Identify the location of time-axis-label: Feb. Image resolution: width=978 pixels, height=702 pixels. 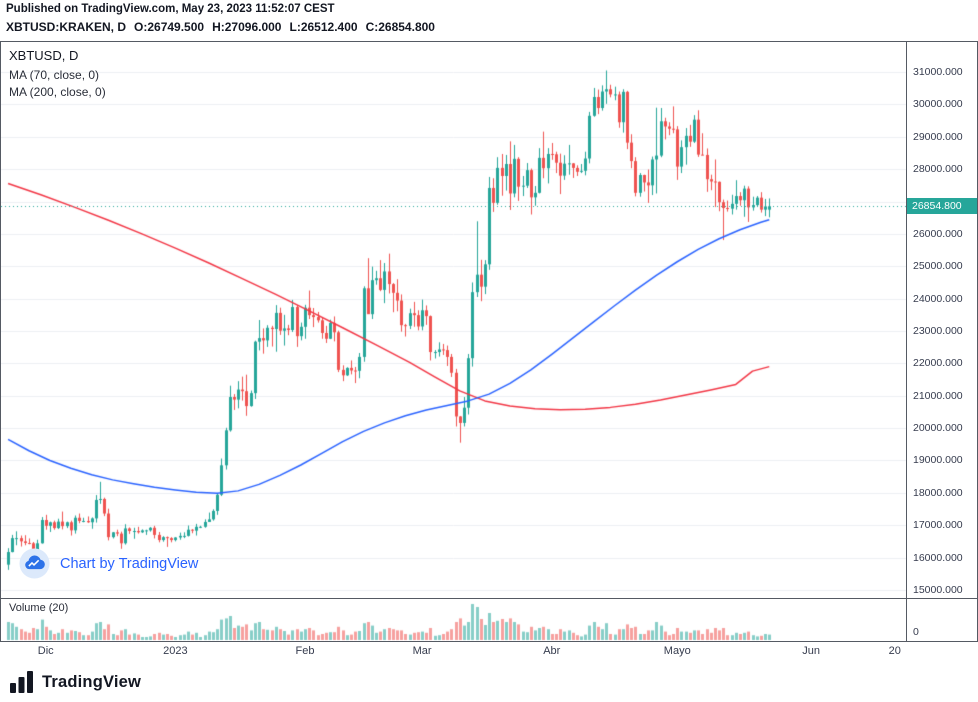
(305, 651).